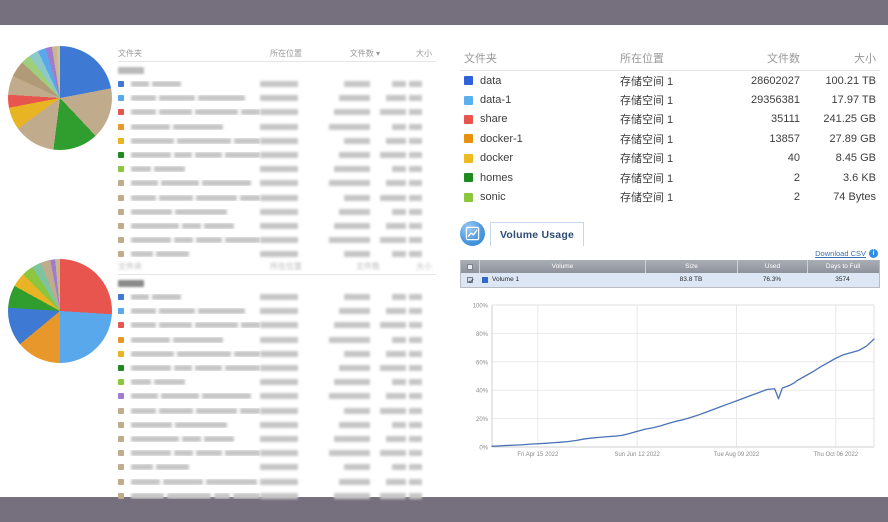 The height and width of the screenshot is (522, 888). What do you see at coordinates (470, 280) in the screenshot?
I see `row-checkbox` at bounding box center [470, 280].